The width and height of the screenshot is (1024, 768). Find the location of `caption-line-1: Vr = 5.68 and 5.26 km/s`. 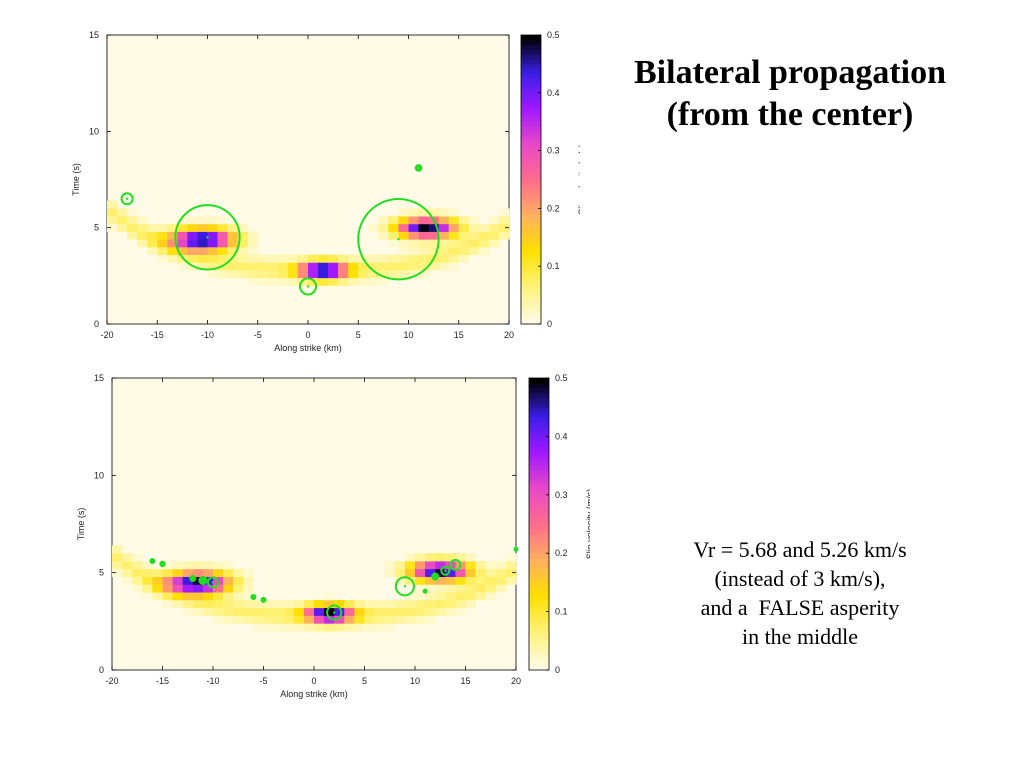

caption-line-1: Vr = 5.68 and 5.26 km/s is located at coordinates (800, 549).